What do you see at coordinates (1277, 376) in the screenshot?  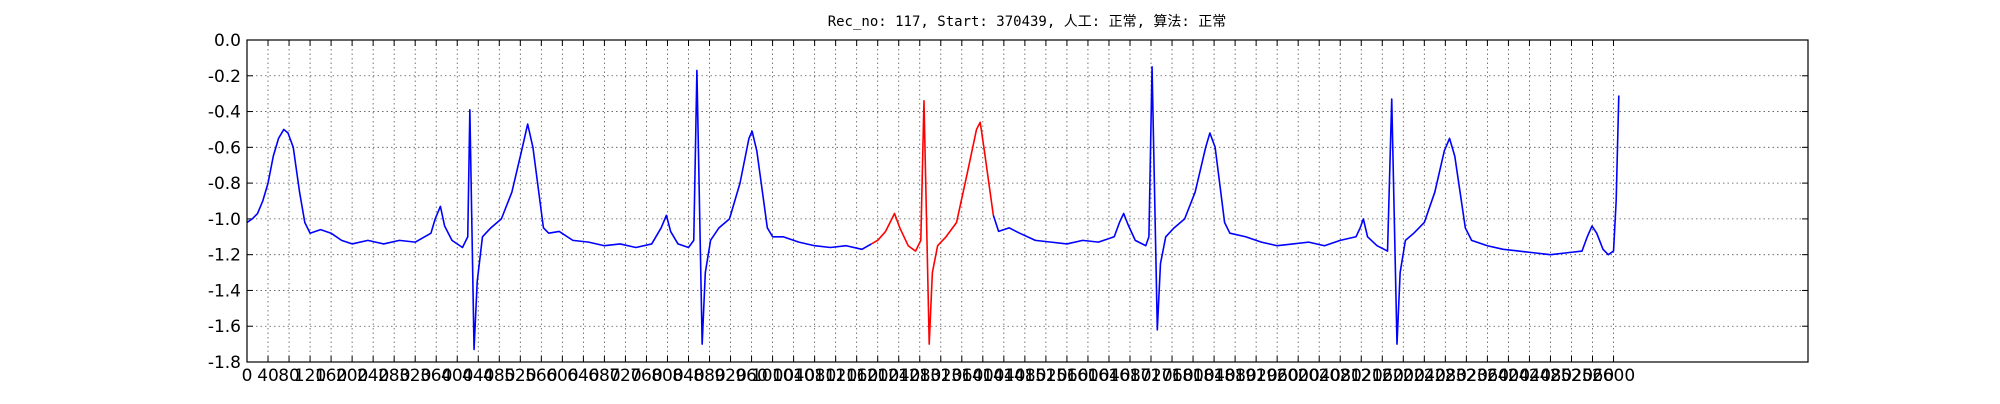 I see `x-tick-label: 1960` at bounding box center [1277, 376].